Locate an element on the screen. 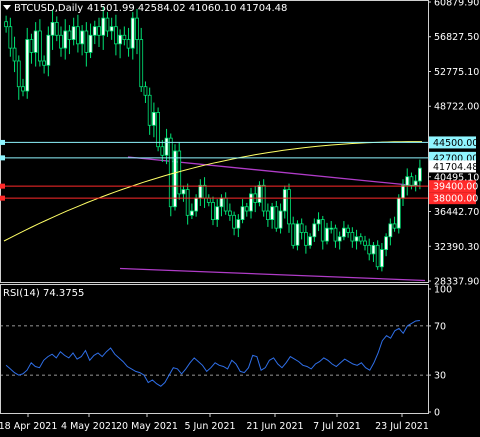 This screenshot has height=437, width=480. price-tick-label: 60879.90 is located at coordinates (456, 4).